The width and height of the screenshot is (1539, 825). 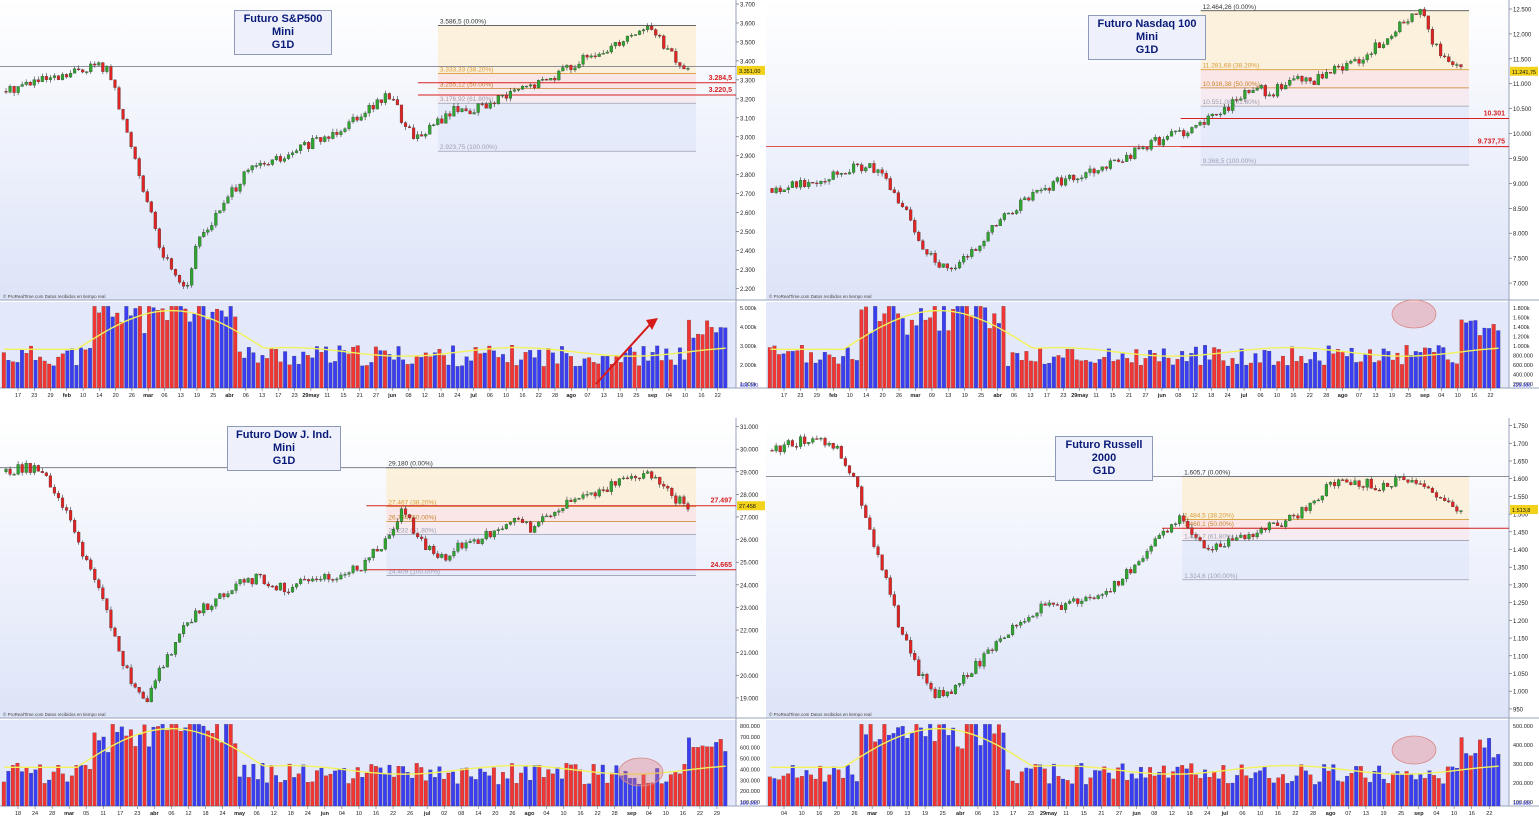 What do you see at coordinates (1030, 396) in the screenshot?
I see `nasdaq-xtick-label: 13` at bounding box center [1030, 396].